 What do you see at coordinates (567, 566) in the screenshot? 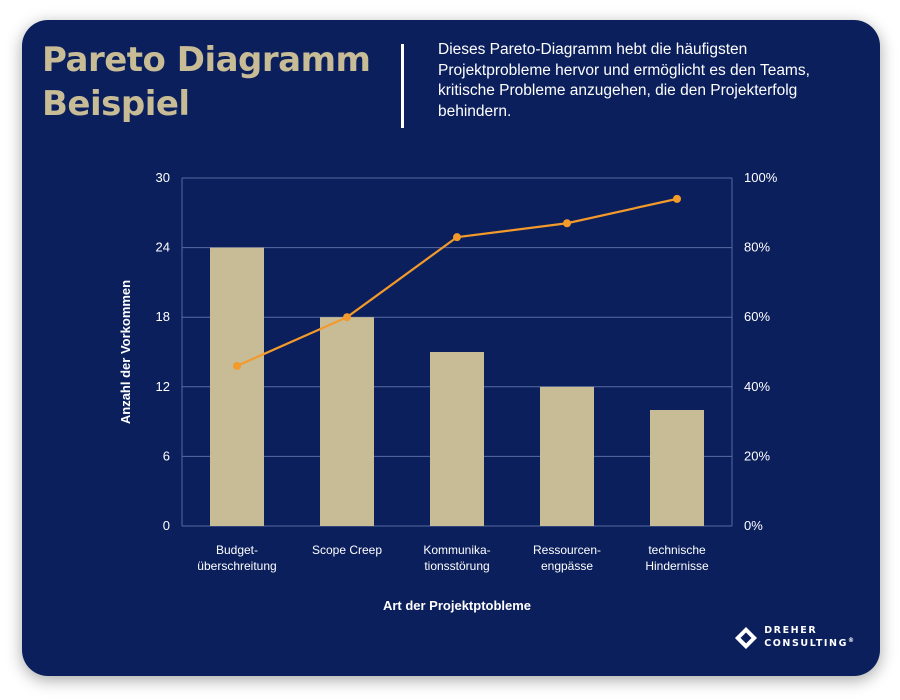
I see `x-tick-label-line: engpässe` at bounding box center [567, 566].